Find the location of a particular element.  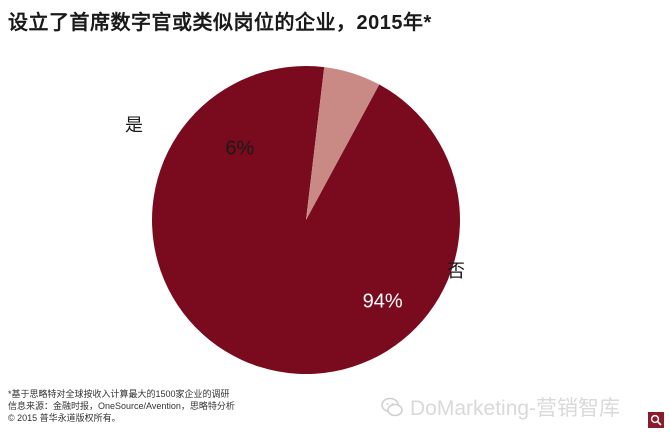

slice-value-label-yes: 6% is located at coordinates (239, 148).